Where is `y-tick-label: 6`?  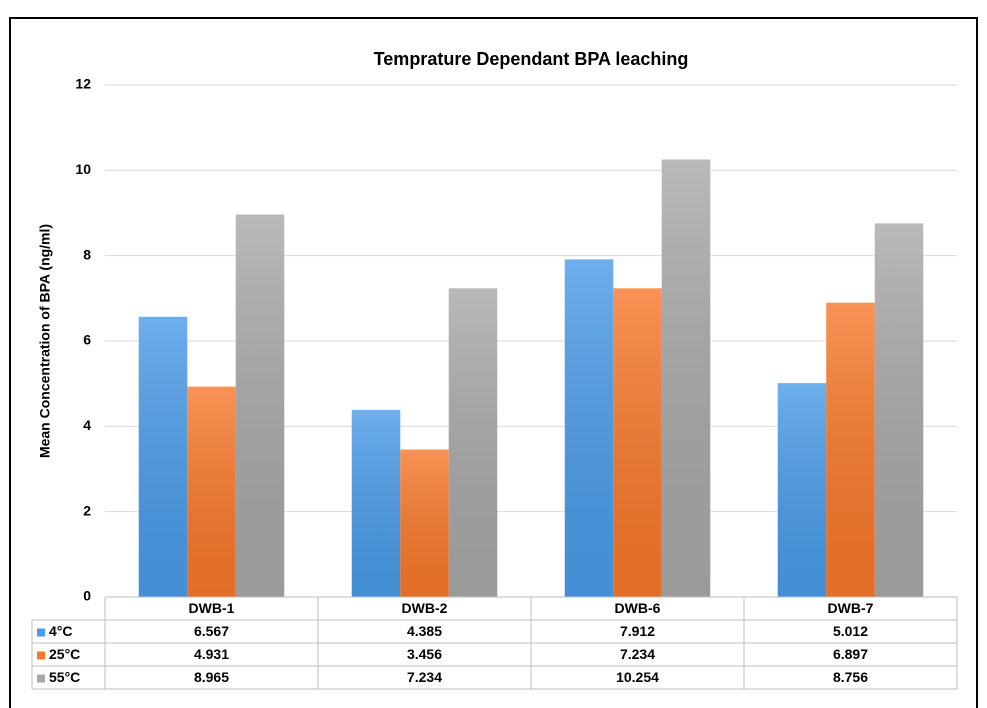
y-tick-label: 6 is located at coordinates (87, 340).